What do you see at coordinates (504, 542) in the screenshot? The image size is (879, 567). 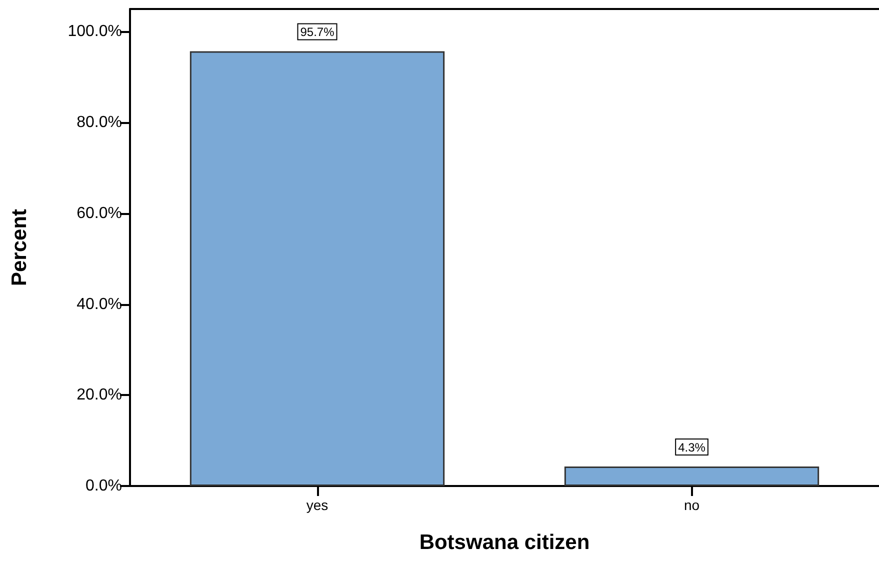 I see `x-axis-title: Botswana citizen` at bounding box center [504, 542].